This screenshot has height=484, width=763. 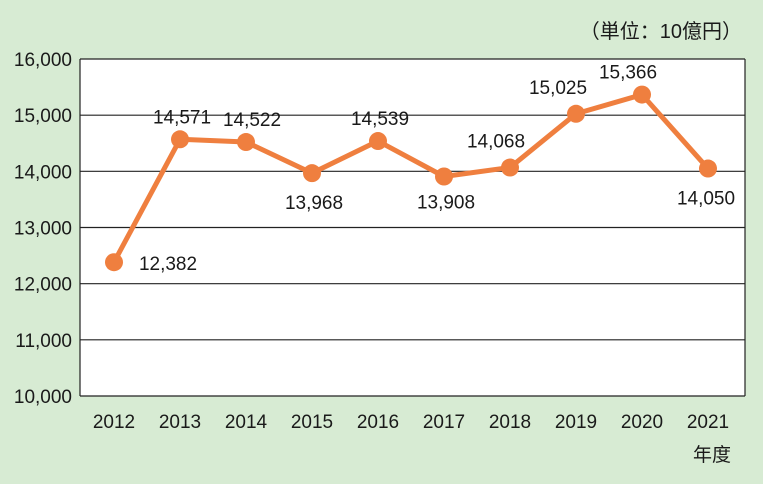 What do you see at coordinates (444, 422) in the screenshot?
I see `x-tick-label: 2017` at bounding box center [444, 422].